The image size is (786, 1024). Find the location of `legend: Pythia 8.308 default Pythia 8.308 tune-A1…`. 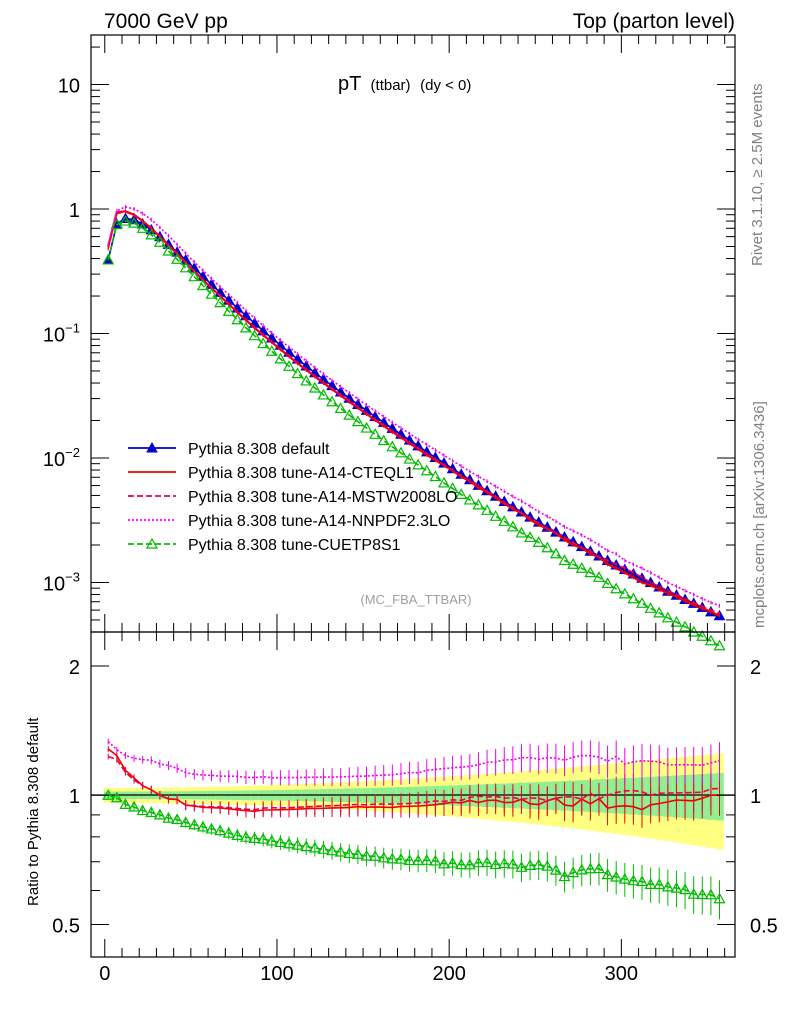

legend: Pythia 8.308 default Pythia 8.308 tune-A1… is located at coordinates (292, 497).